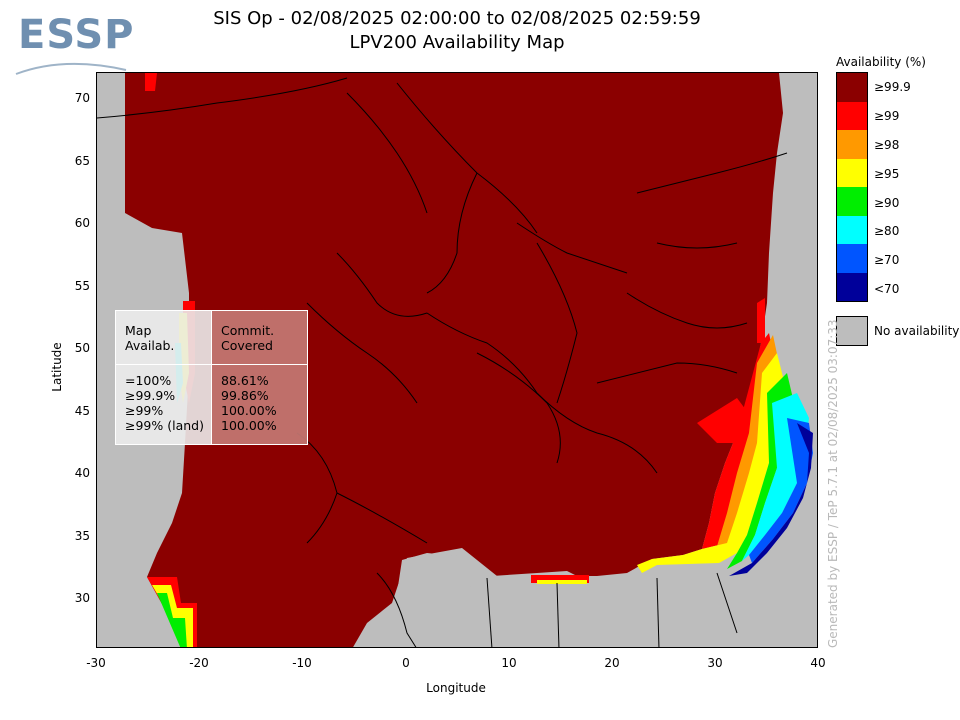 The width and height of the screenshot is (960, 720). I want to click on stats-row-label: ≥99%, so click(144, 410).